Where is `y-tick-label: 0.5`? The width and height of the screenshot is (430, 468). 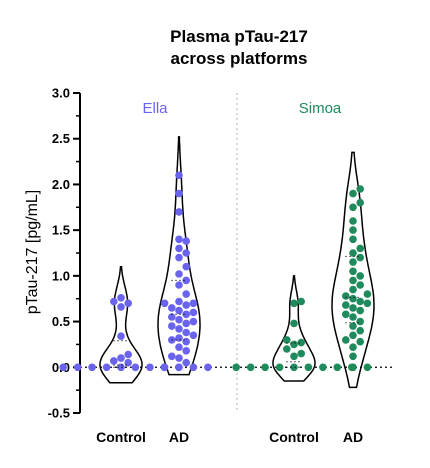 y-tick-label: 0.5 is located at coordinates (61, 321).